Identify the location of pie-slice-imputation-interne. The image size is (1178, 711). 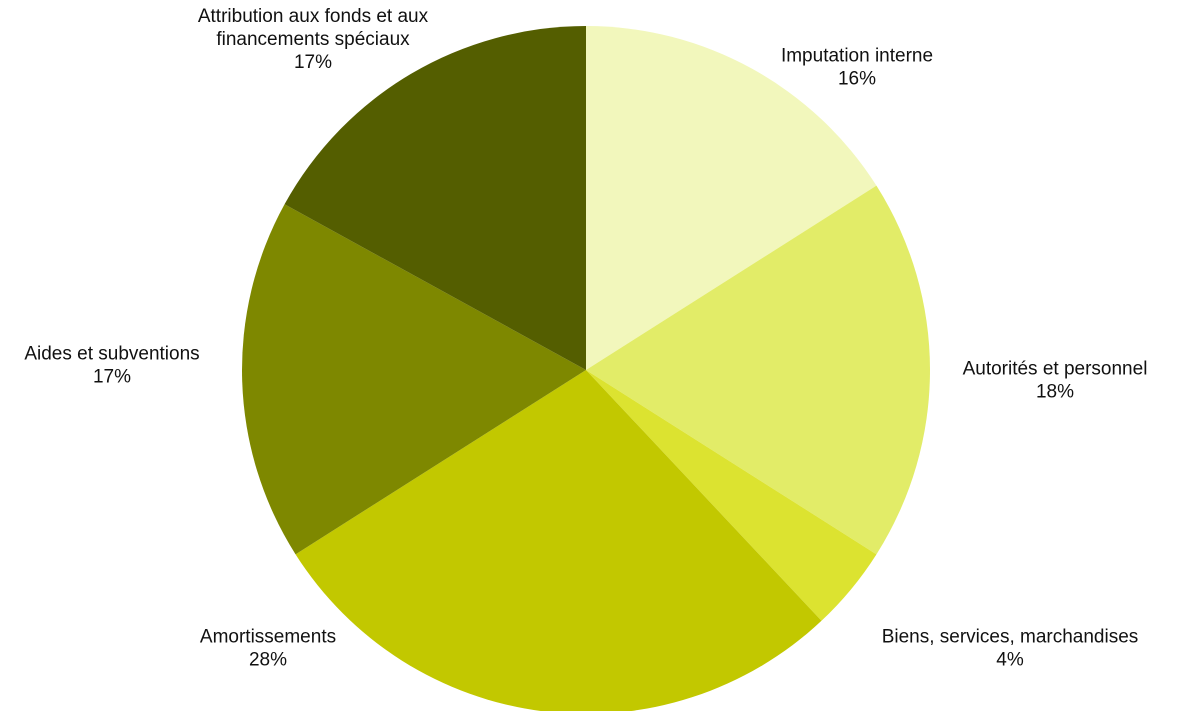
(731, 198).